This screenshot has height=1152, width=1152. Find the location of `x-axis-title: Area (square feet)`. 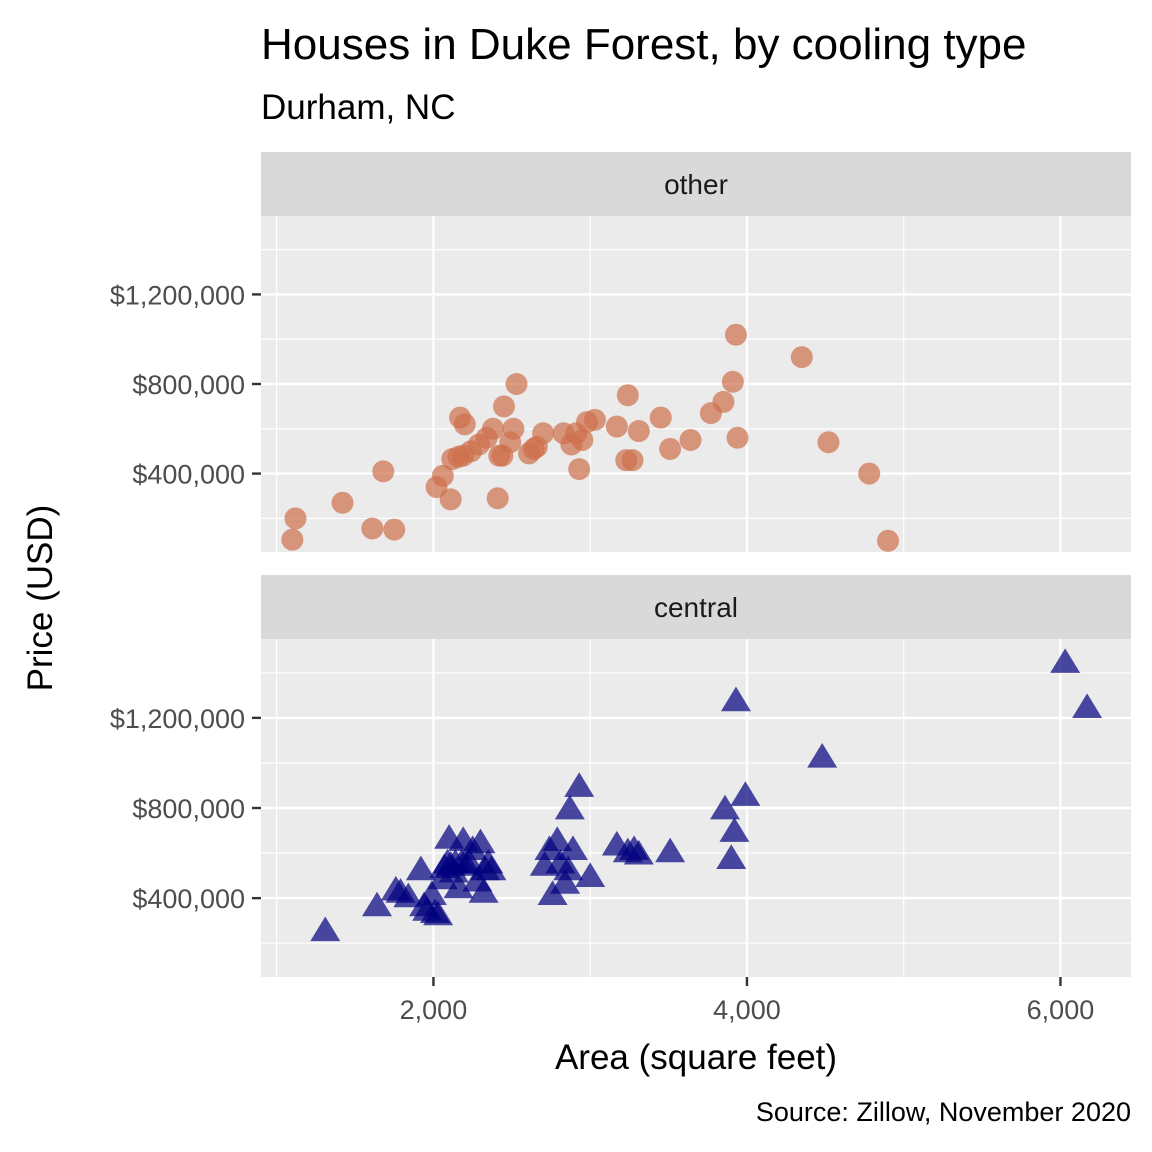

x-axis-title: Area (square feet) is located at coordinates (696, 1057).